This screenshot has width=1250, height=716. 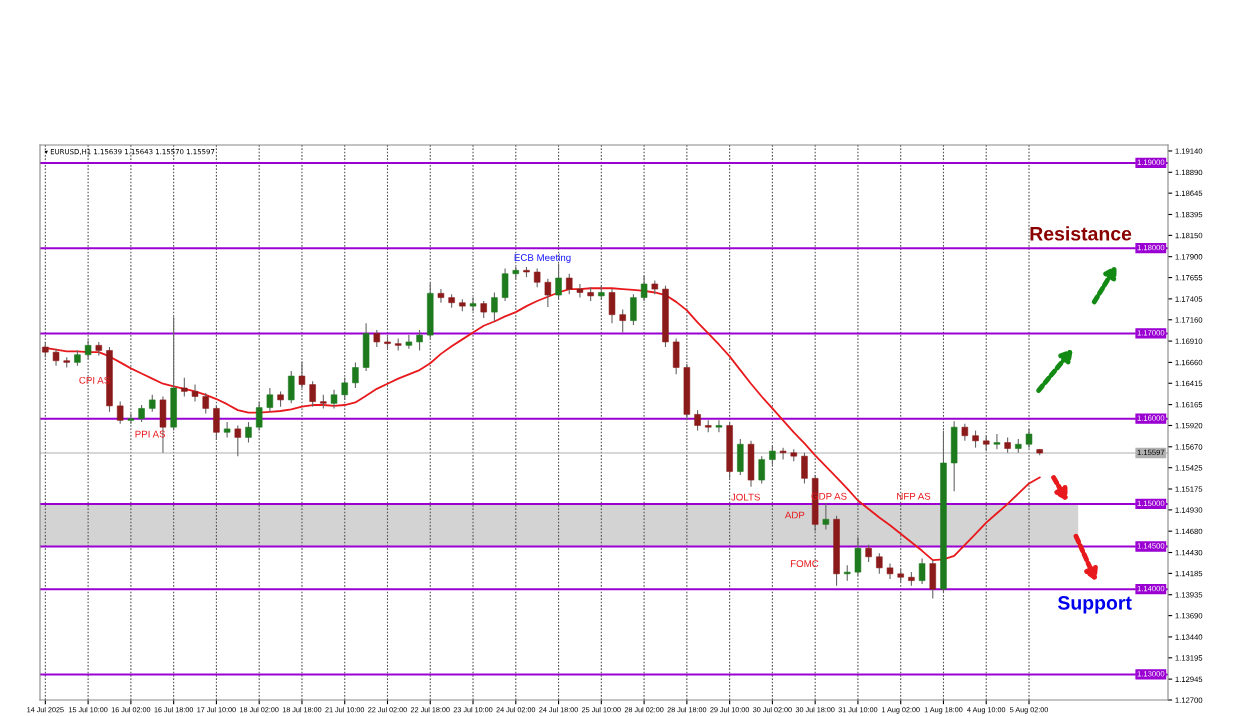 What do you see at coordinates (542, 258) in the screenshot?
I see `annotation: ECB Meeting` at bounding box center [542, 258].